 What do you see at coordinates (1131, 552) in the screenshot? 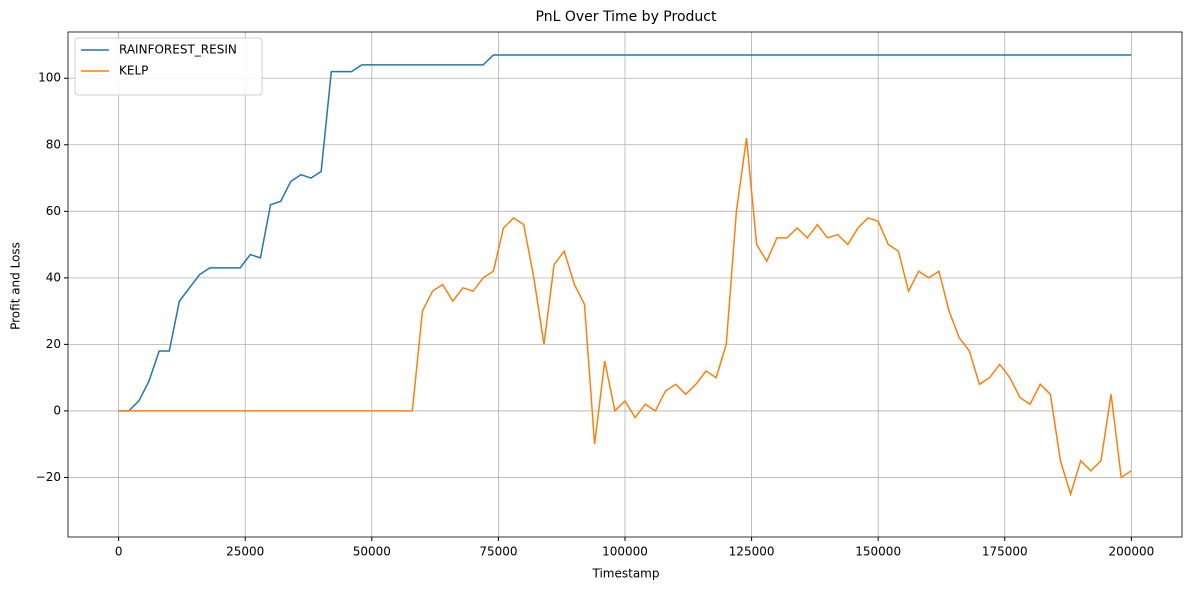
I see `x-tick-label: 200000` at bounding box center [1131, 552].